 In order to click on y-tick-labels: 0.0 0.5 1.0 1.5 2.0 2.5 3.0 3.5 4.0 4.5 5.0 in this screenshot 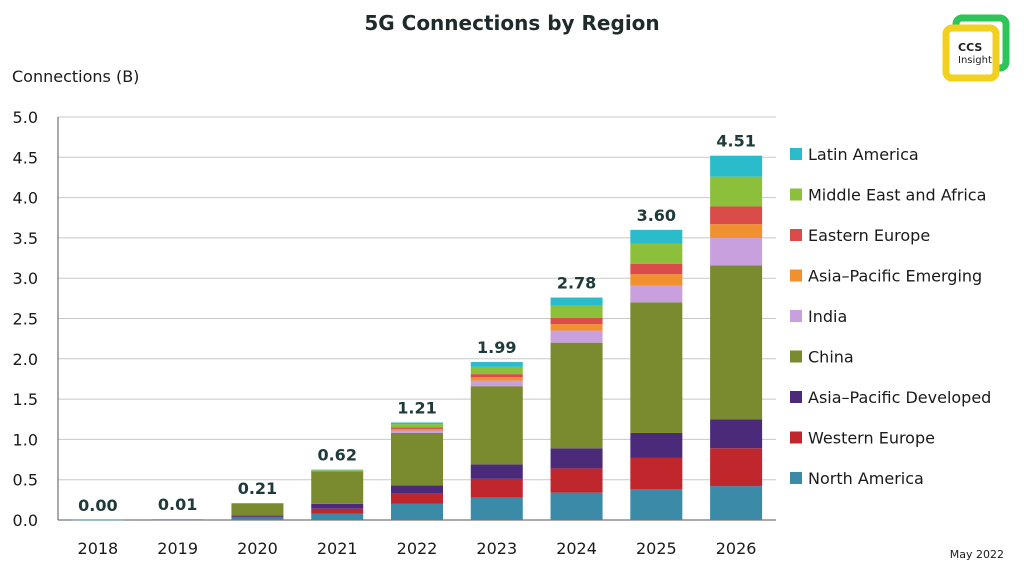, I will do `click(25, 319)`.